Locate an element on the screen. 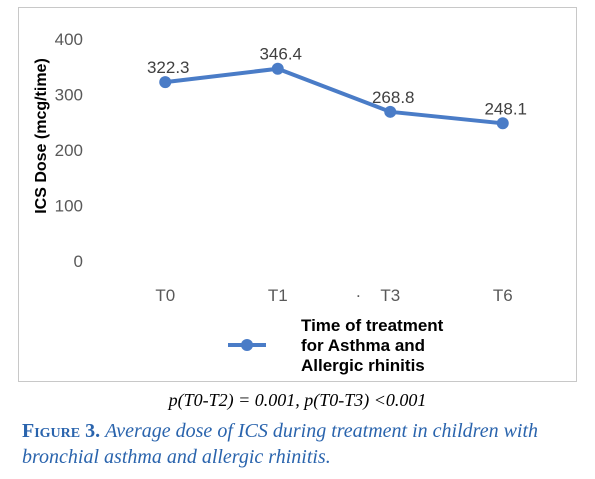  x-tick-label: T0 is located at coordinates (165, 295).